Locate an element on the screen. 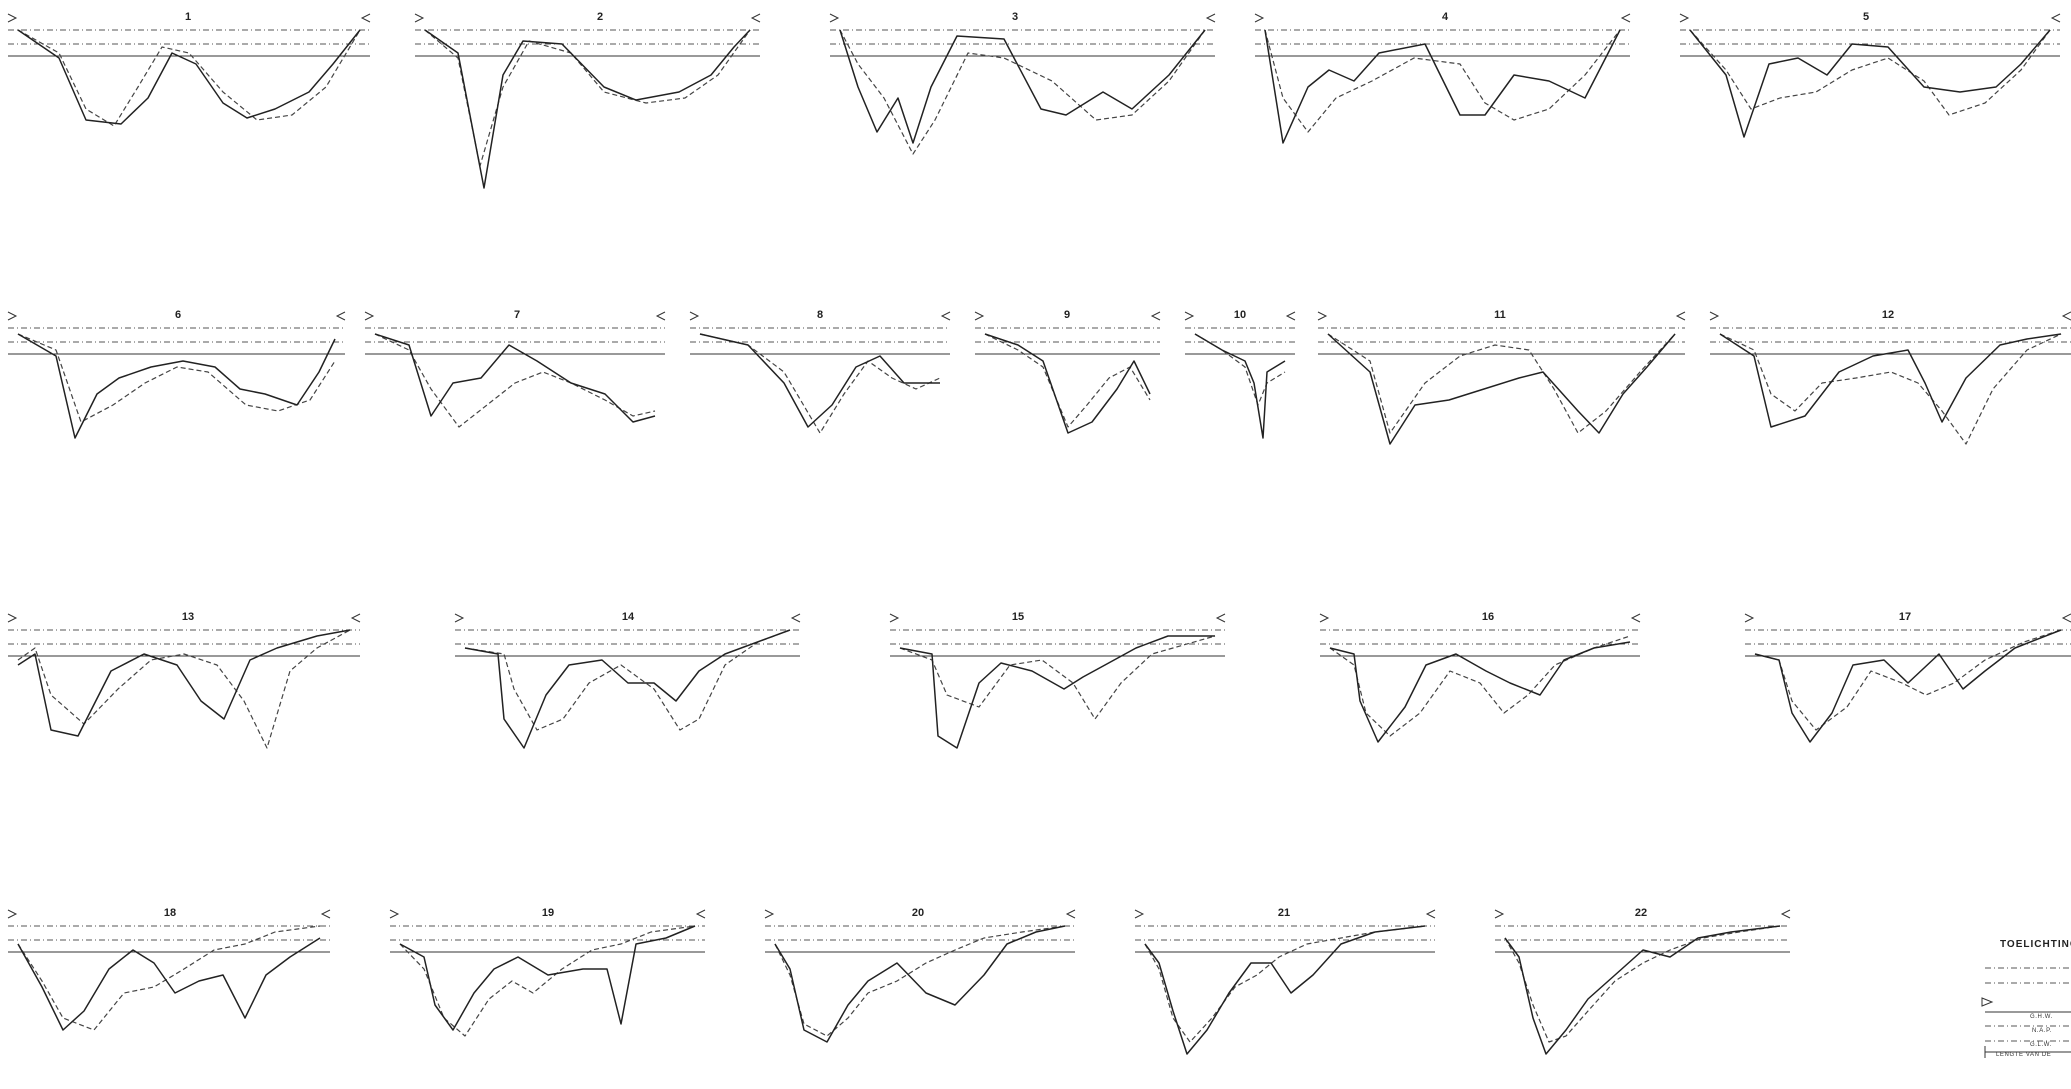 The height and width of the screenshot is (1089, 2071). profile-section-1: 1 is located at coordinates (189, 69).